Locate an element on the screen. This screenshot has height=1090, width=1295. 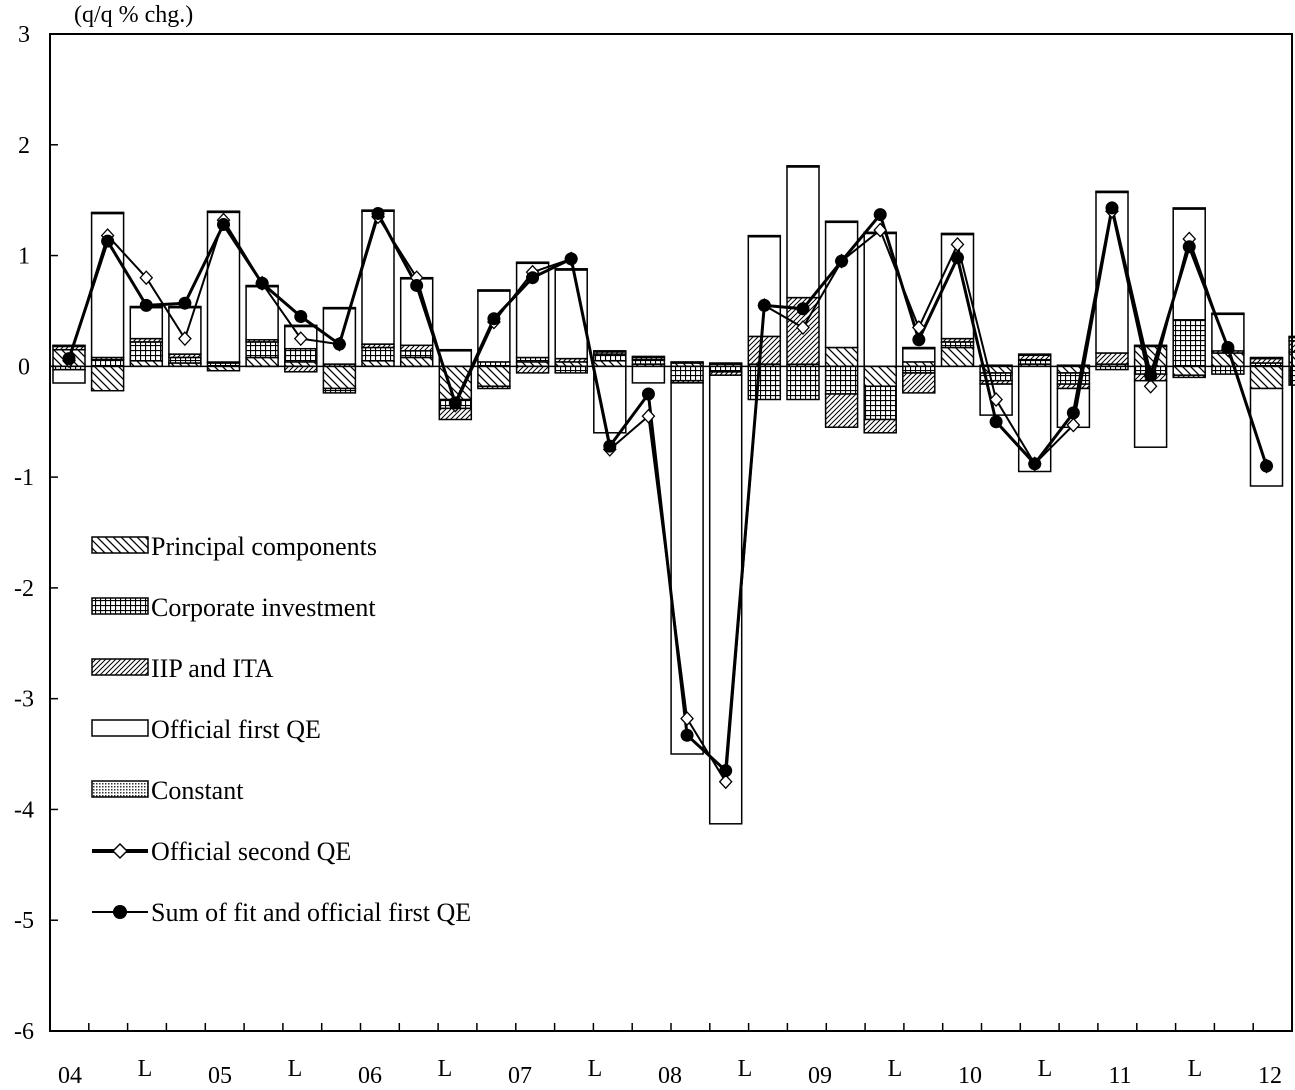
unit-label: (q/q % chg.) is located at coordinates (133, 15).